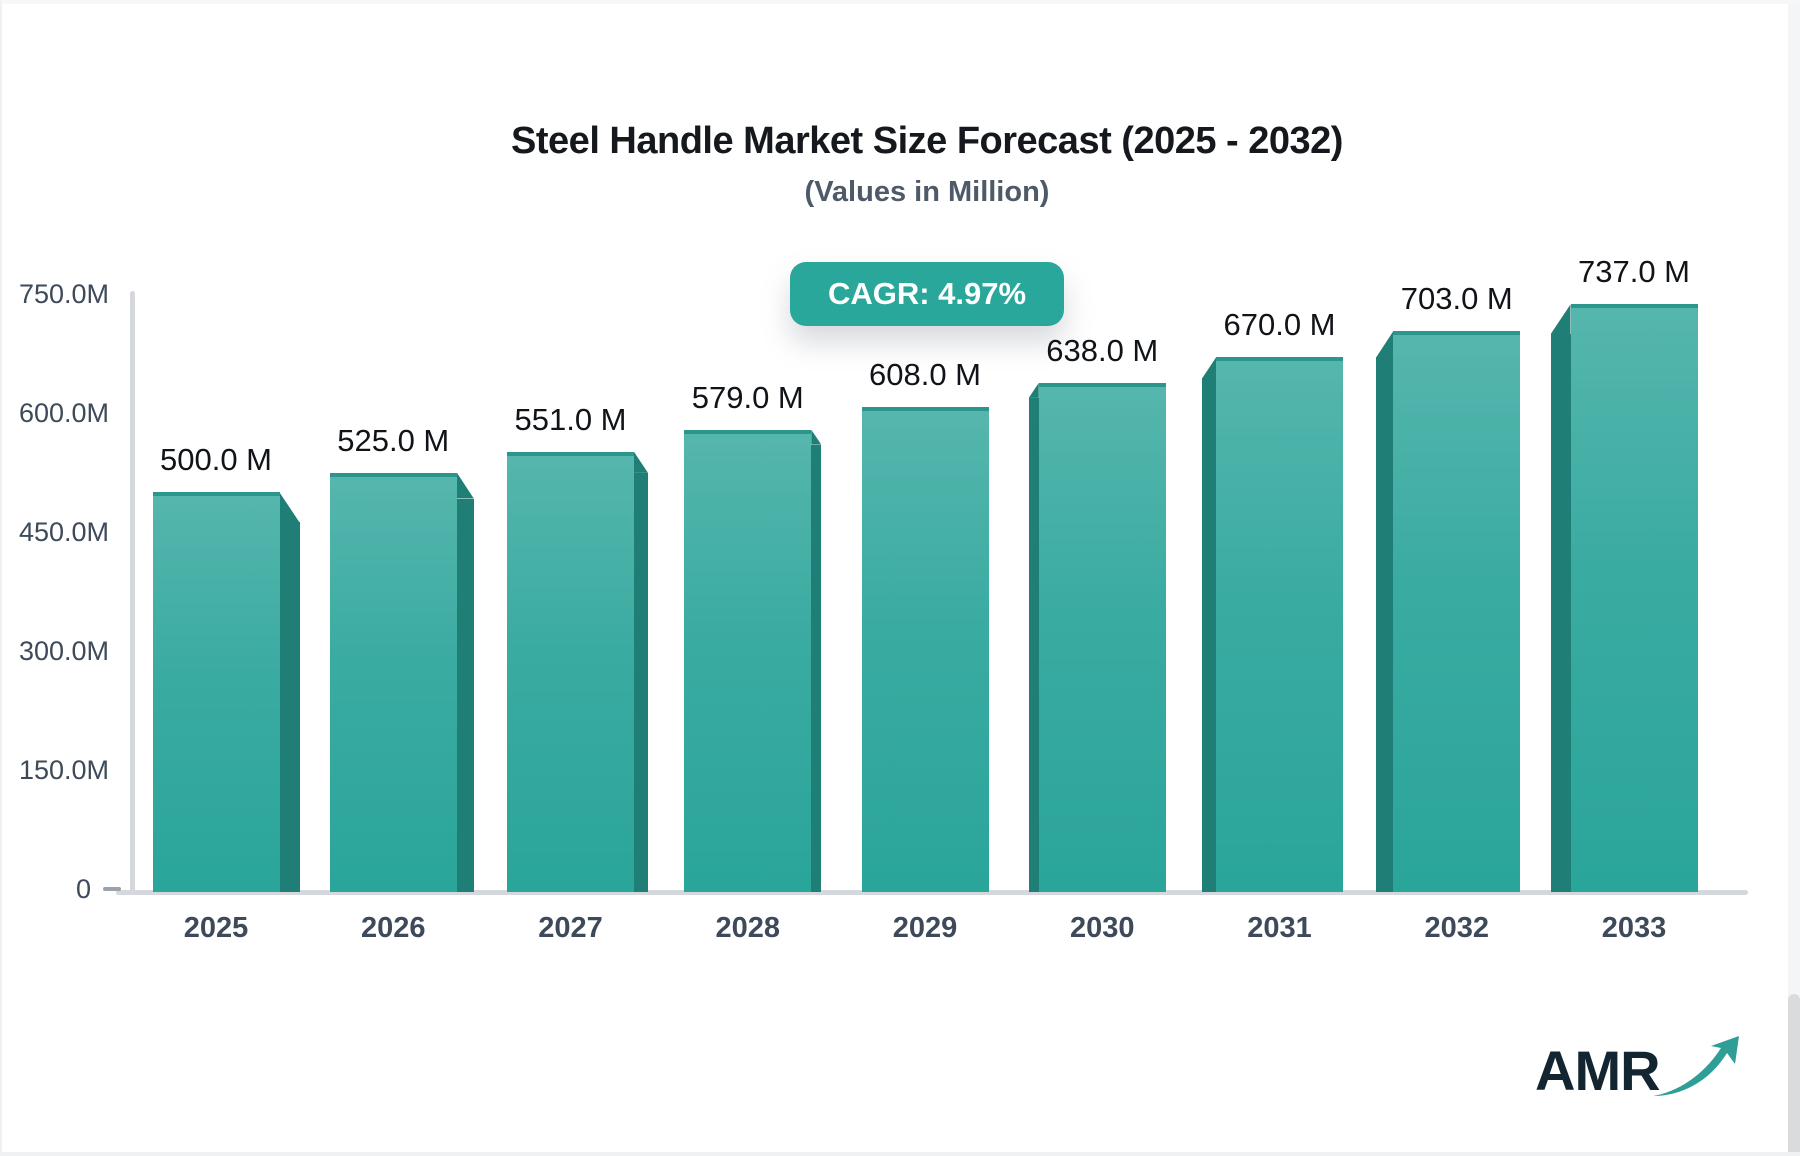 This screenshot has width=1800, height=1156. I want to click on bar-2025, so click(226, 692).